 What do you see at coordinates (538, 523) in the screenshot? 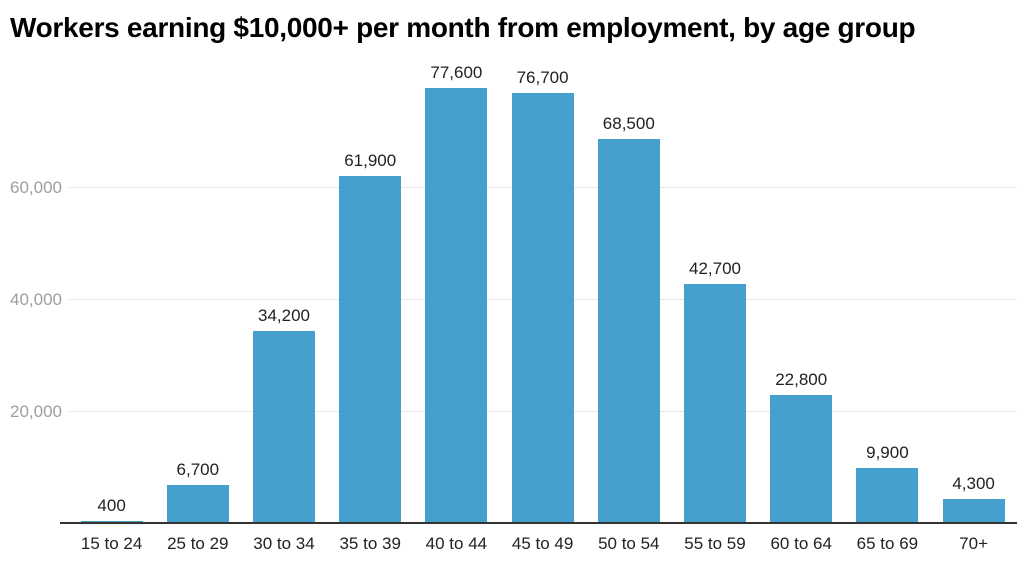
I see `x-axis-line` at bounding box center [538, 523].